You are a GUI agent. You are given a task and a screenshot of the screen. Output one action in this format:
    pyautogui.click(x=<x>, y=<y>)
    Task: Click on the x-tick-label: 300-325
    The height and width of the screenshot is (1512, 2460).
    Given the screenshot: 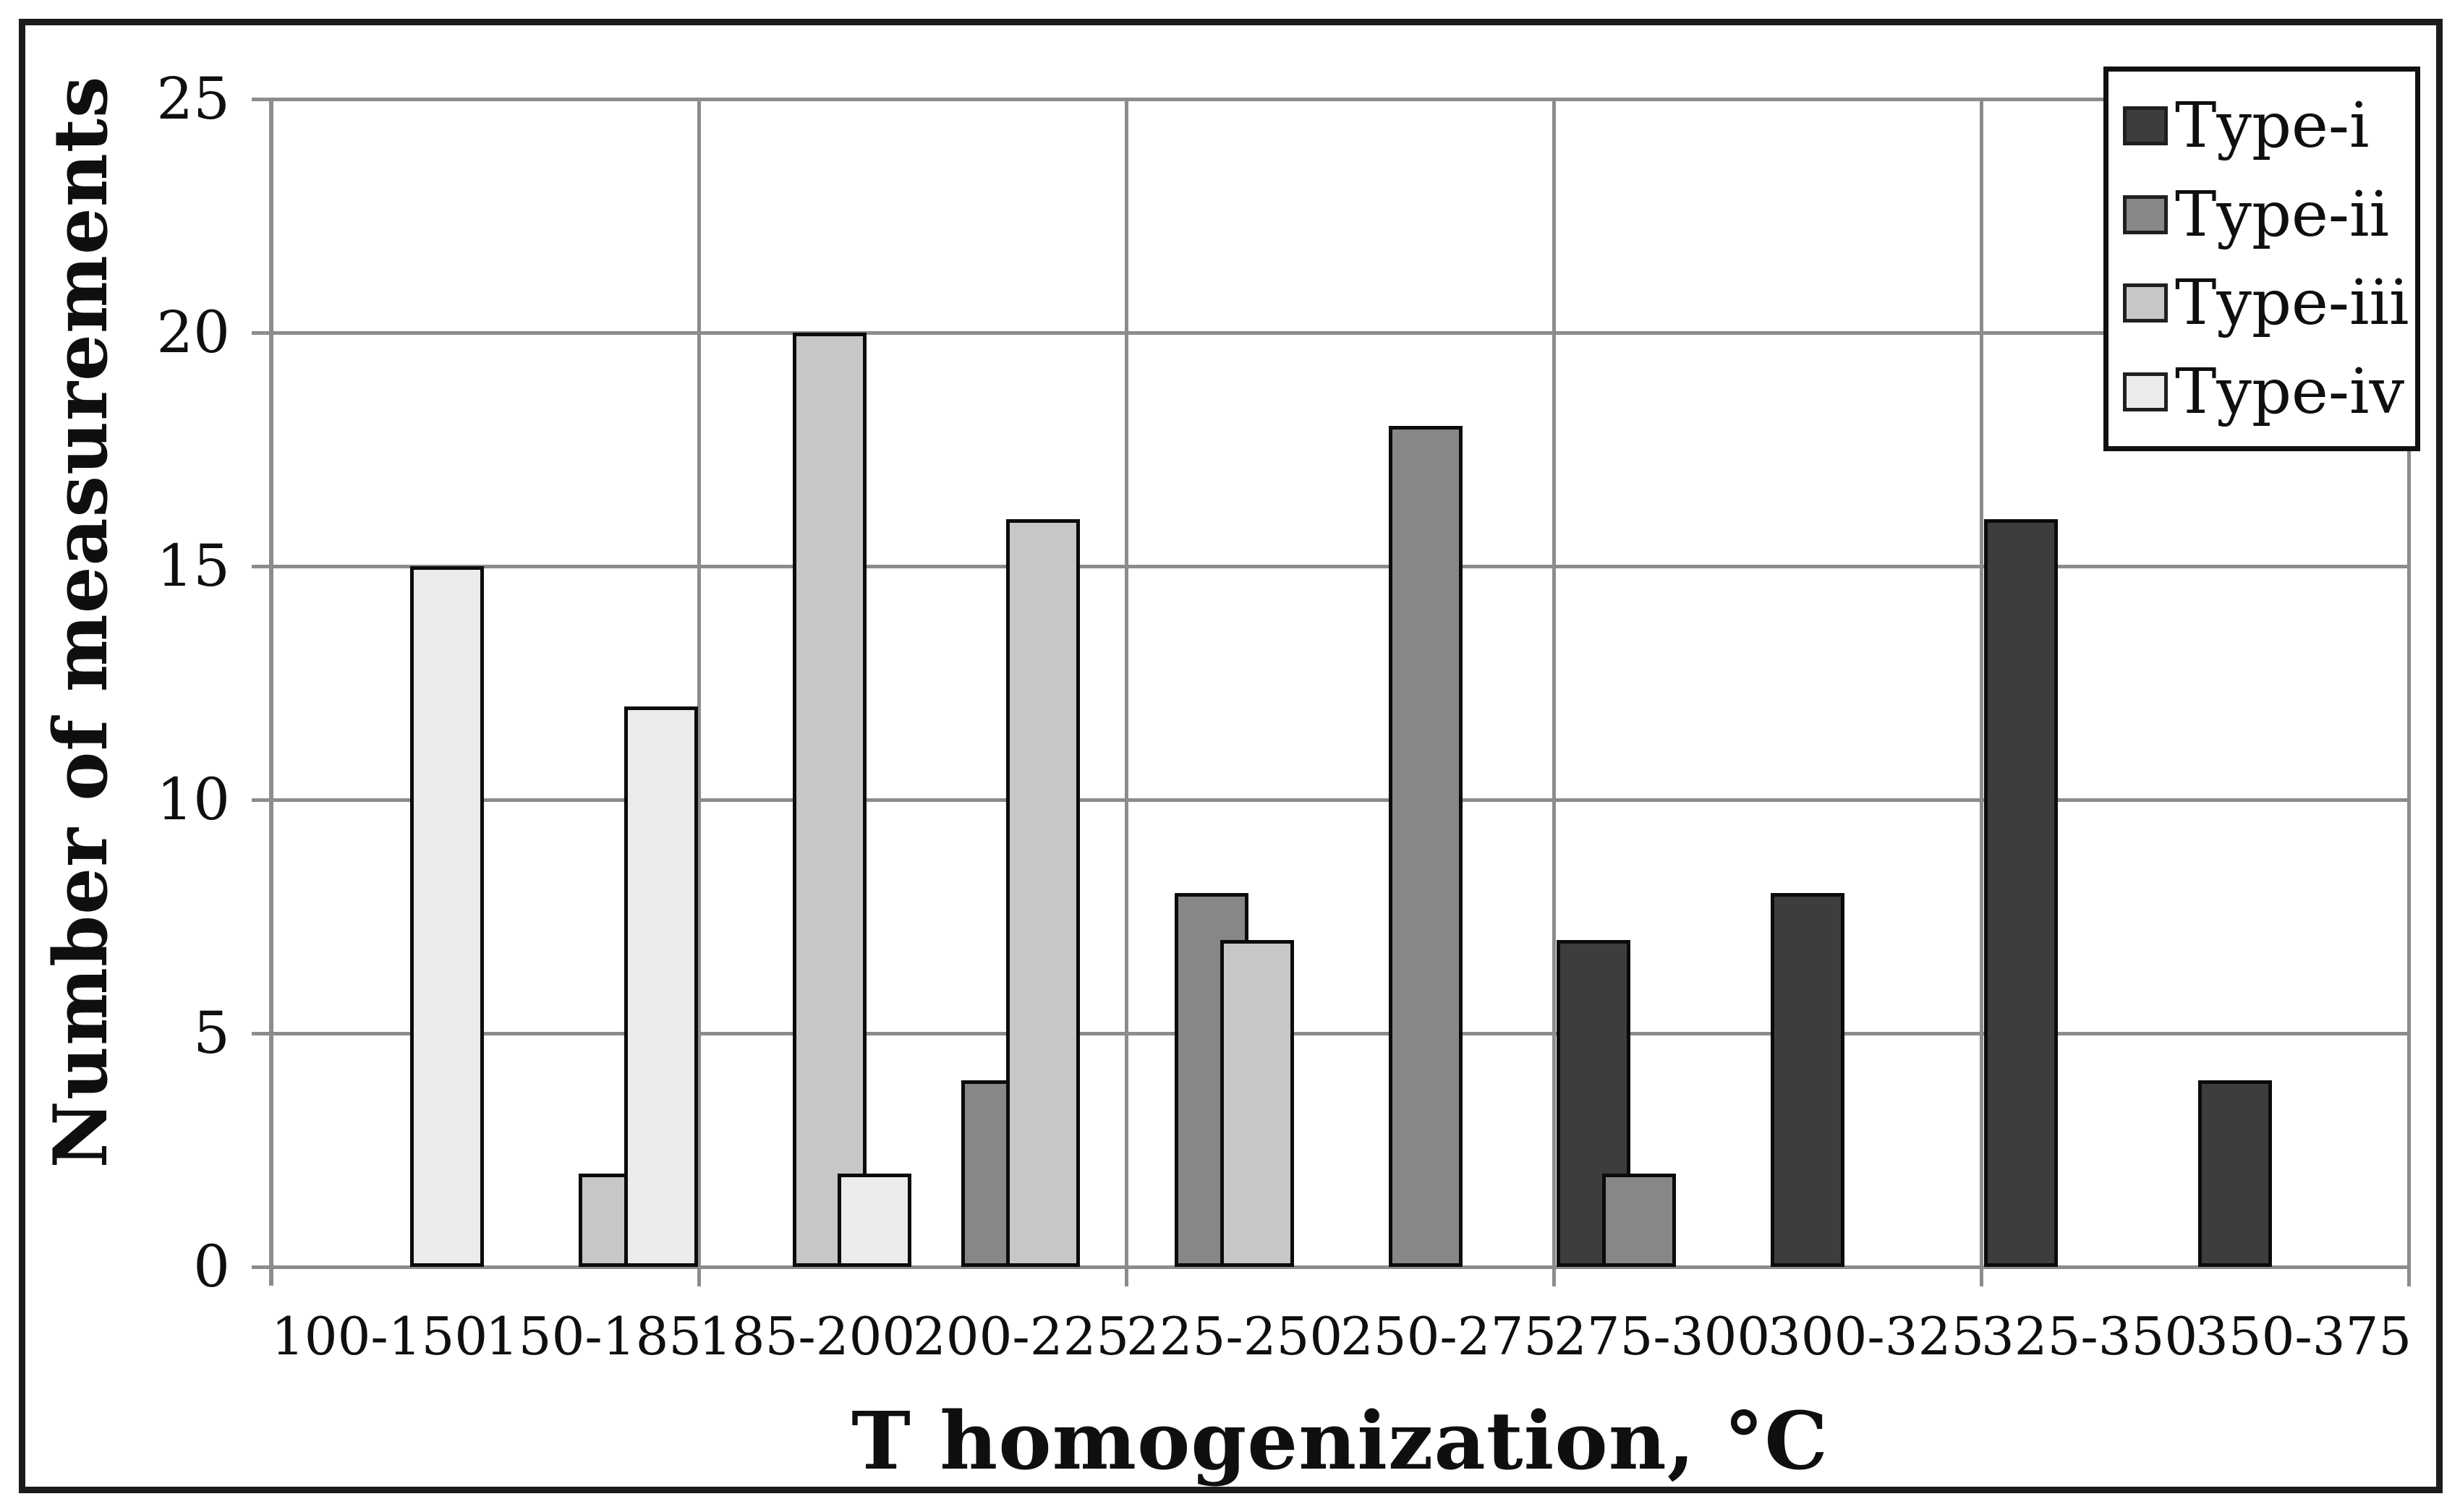 What is the action you would take?
    pyautogui.click(x=1877, y=1336)
    